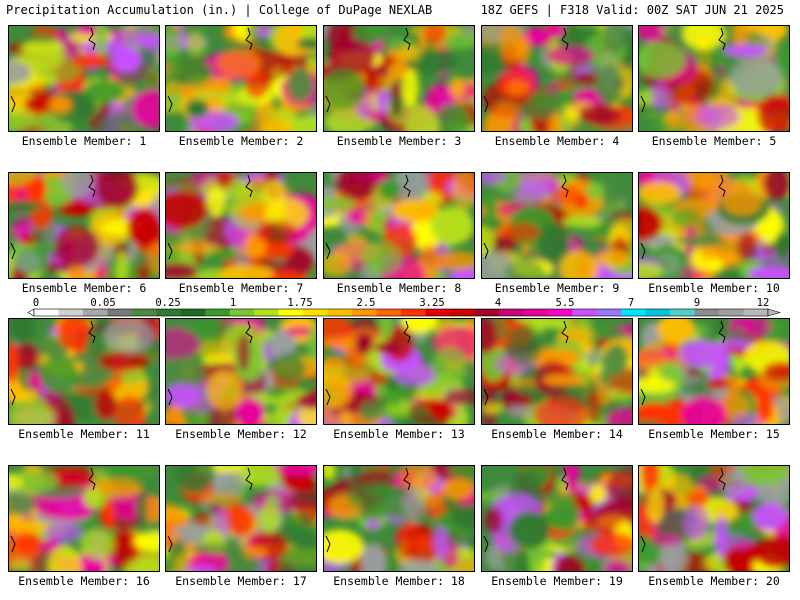 This screenshot has width=800, height=600. Describe the element at coordinates (84, 434) in the screenshot. I see `ensemble-member-label: Ensemble Member: 11` at that location.